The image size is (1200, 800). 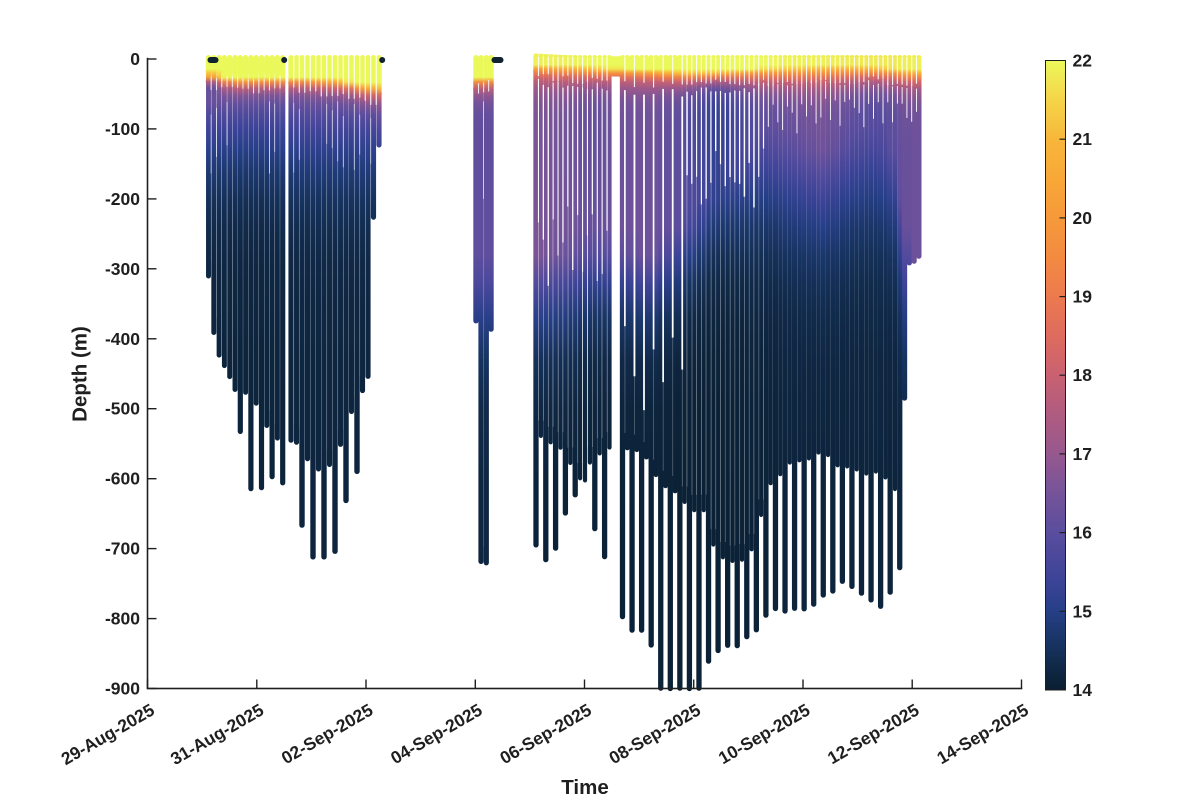 I want to click on svg-text: Depth (m), so click(x=80, y=374).